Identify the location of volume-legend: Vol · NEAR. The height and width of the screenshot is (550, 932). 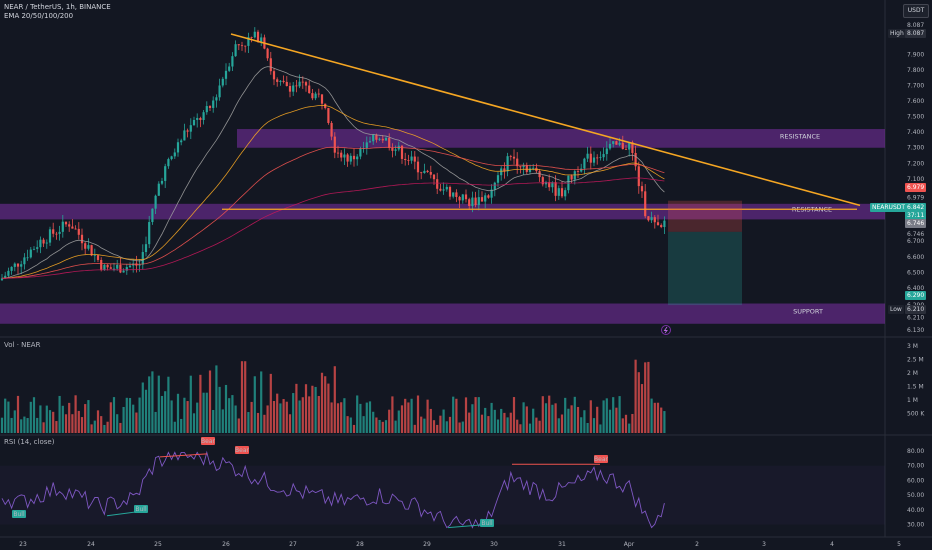
(22, 345).